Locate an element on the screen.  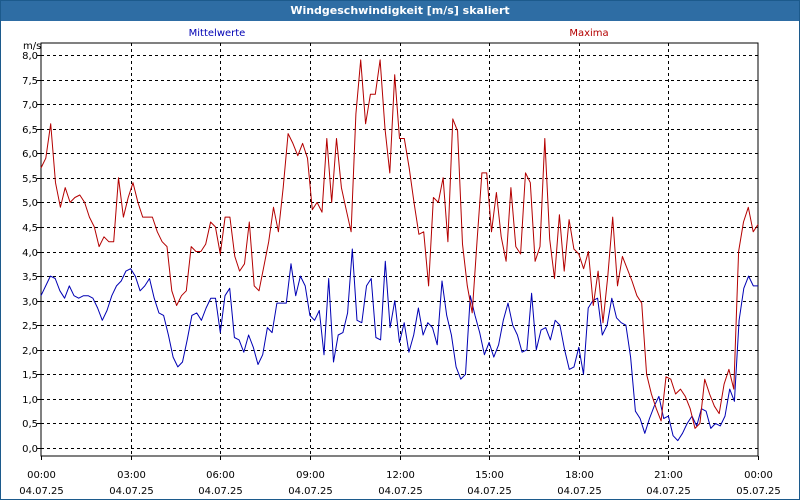
y-tick-label: 3,0 is located at coordinates (30, 302).